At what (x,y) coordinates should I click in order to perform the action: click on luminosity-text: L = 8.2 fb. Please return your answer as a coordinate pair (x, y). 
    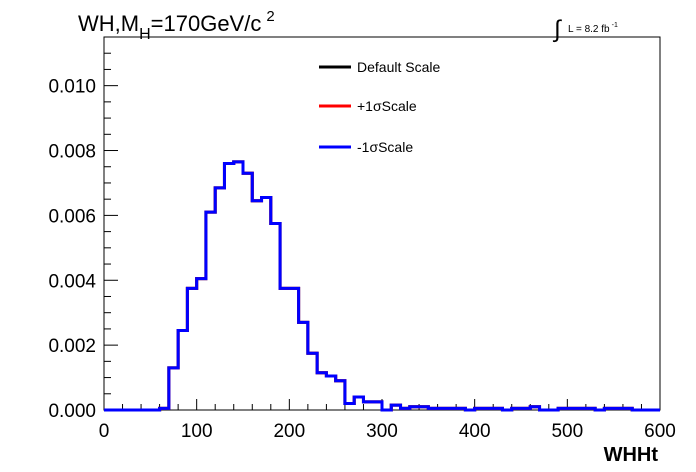
    Looking at the image, I should click on (589, 29).